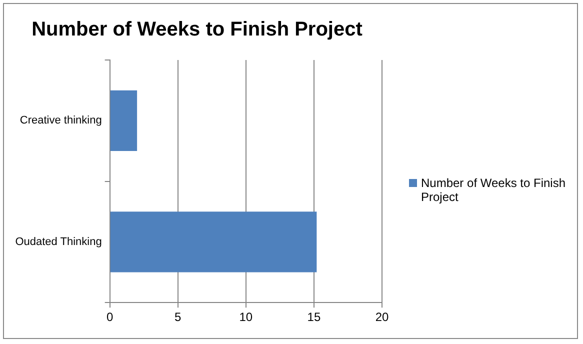 The height and width of the screenshot is (344, 583). What do you see at coordinates (382, 317) in the screenshot?
I see `x-tick-label: 20` at bounding box center [382, 317].